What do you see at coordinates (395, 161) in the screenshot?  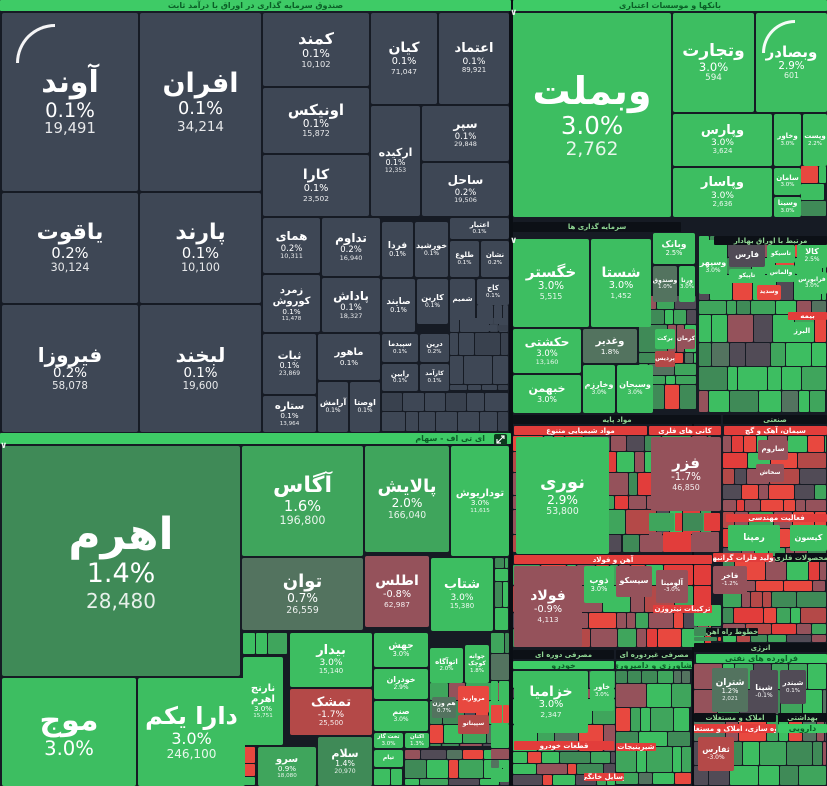 I see `treemap-cell: ارکیده 0.1% 12,353` at bounding box center [395, 161].